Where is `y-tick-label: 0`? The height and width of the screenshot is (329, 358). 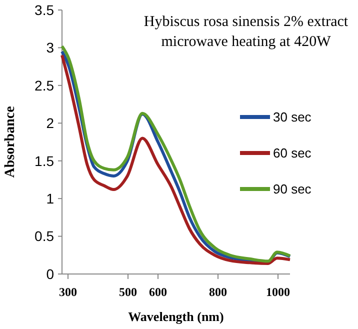
y-tick-label: 0 is located at coordinates (50, 274).